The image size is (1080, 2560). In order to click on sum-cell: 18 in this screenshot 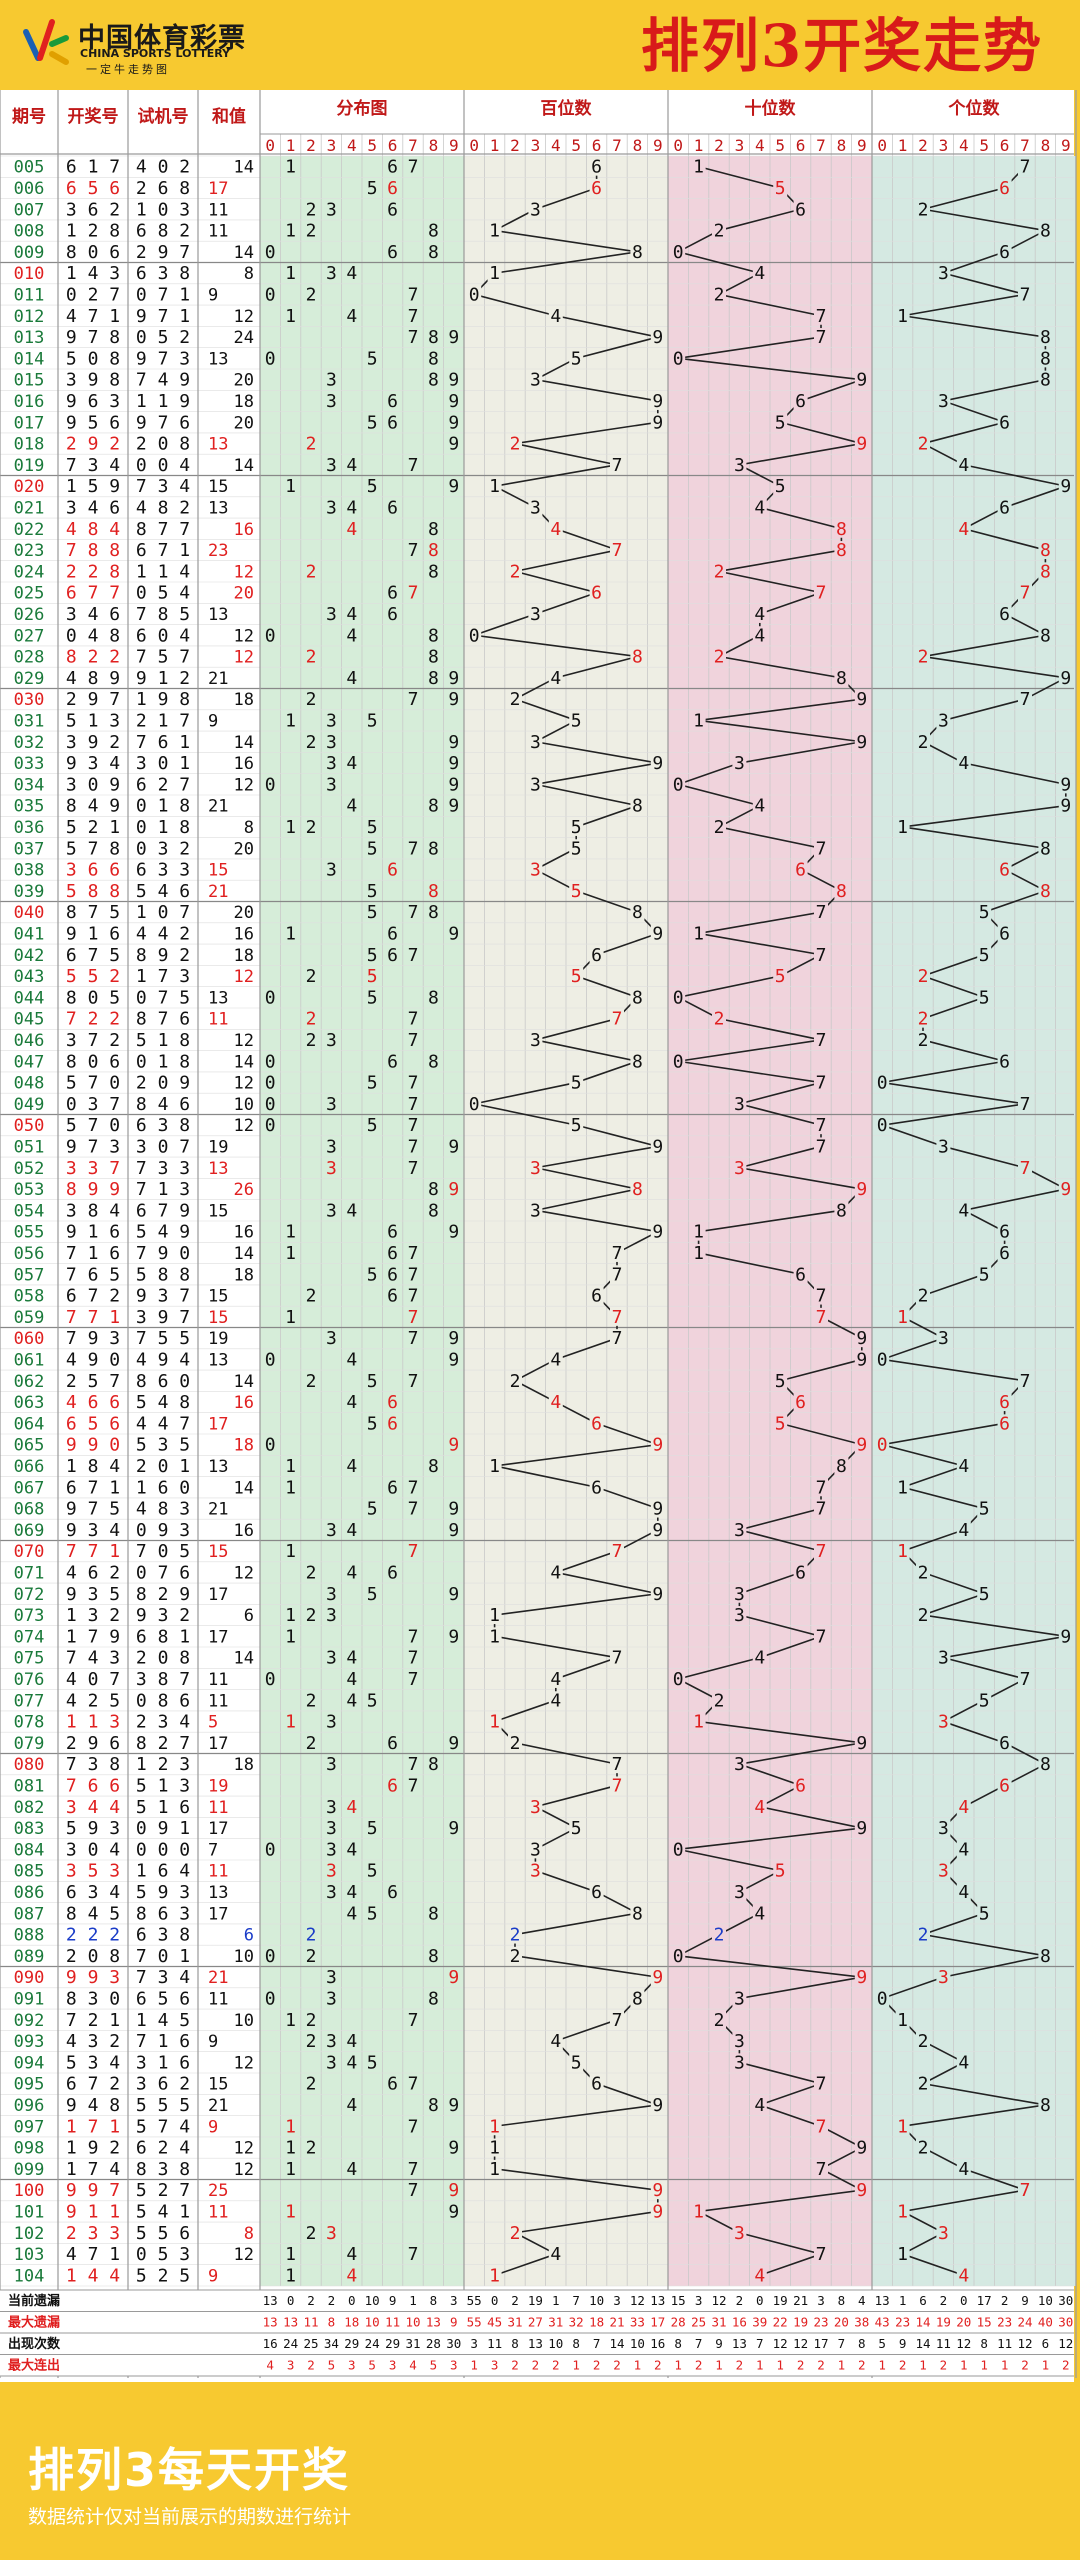, I will do `click(244, 1446)`.